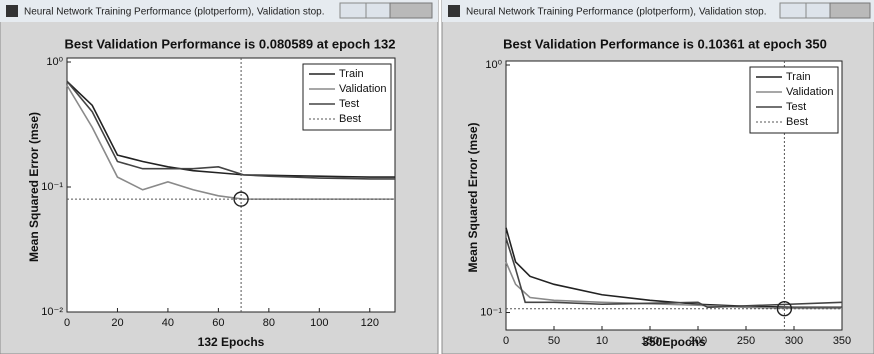 This screenshot has height=354, width=874. What do you see at coordinates (269, 323) in the screenshot?
I see `x-tick-label: 80` at bounding box center [269, 323].